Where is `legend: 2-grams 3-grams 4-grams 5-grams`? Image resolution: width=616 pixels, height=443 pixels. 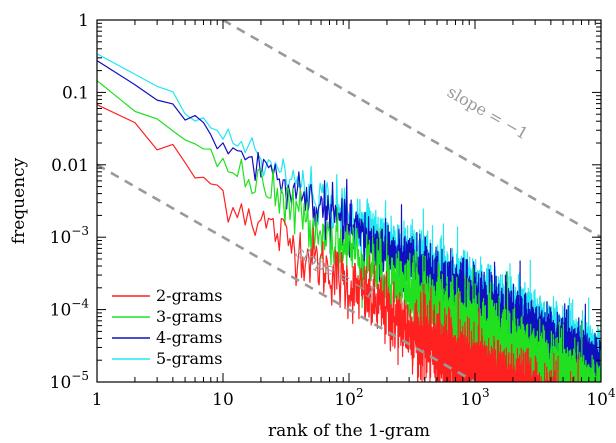 legend: 2-grams 3-grams 4-grams 5-grams is located at coordinates (167, 327).